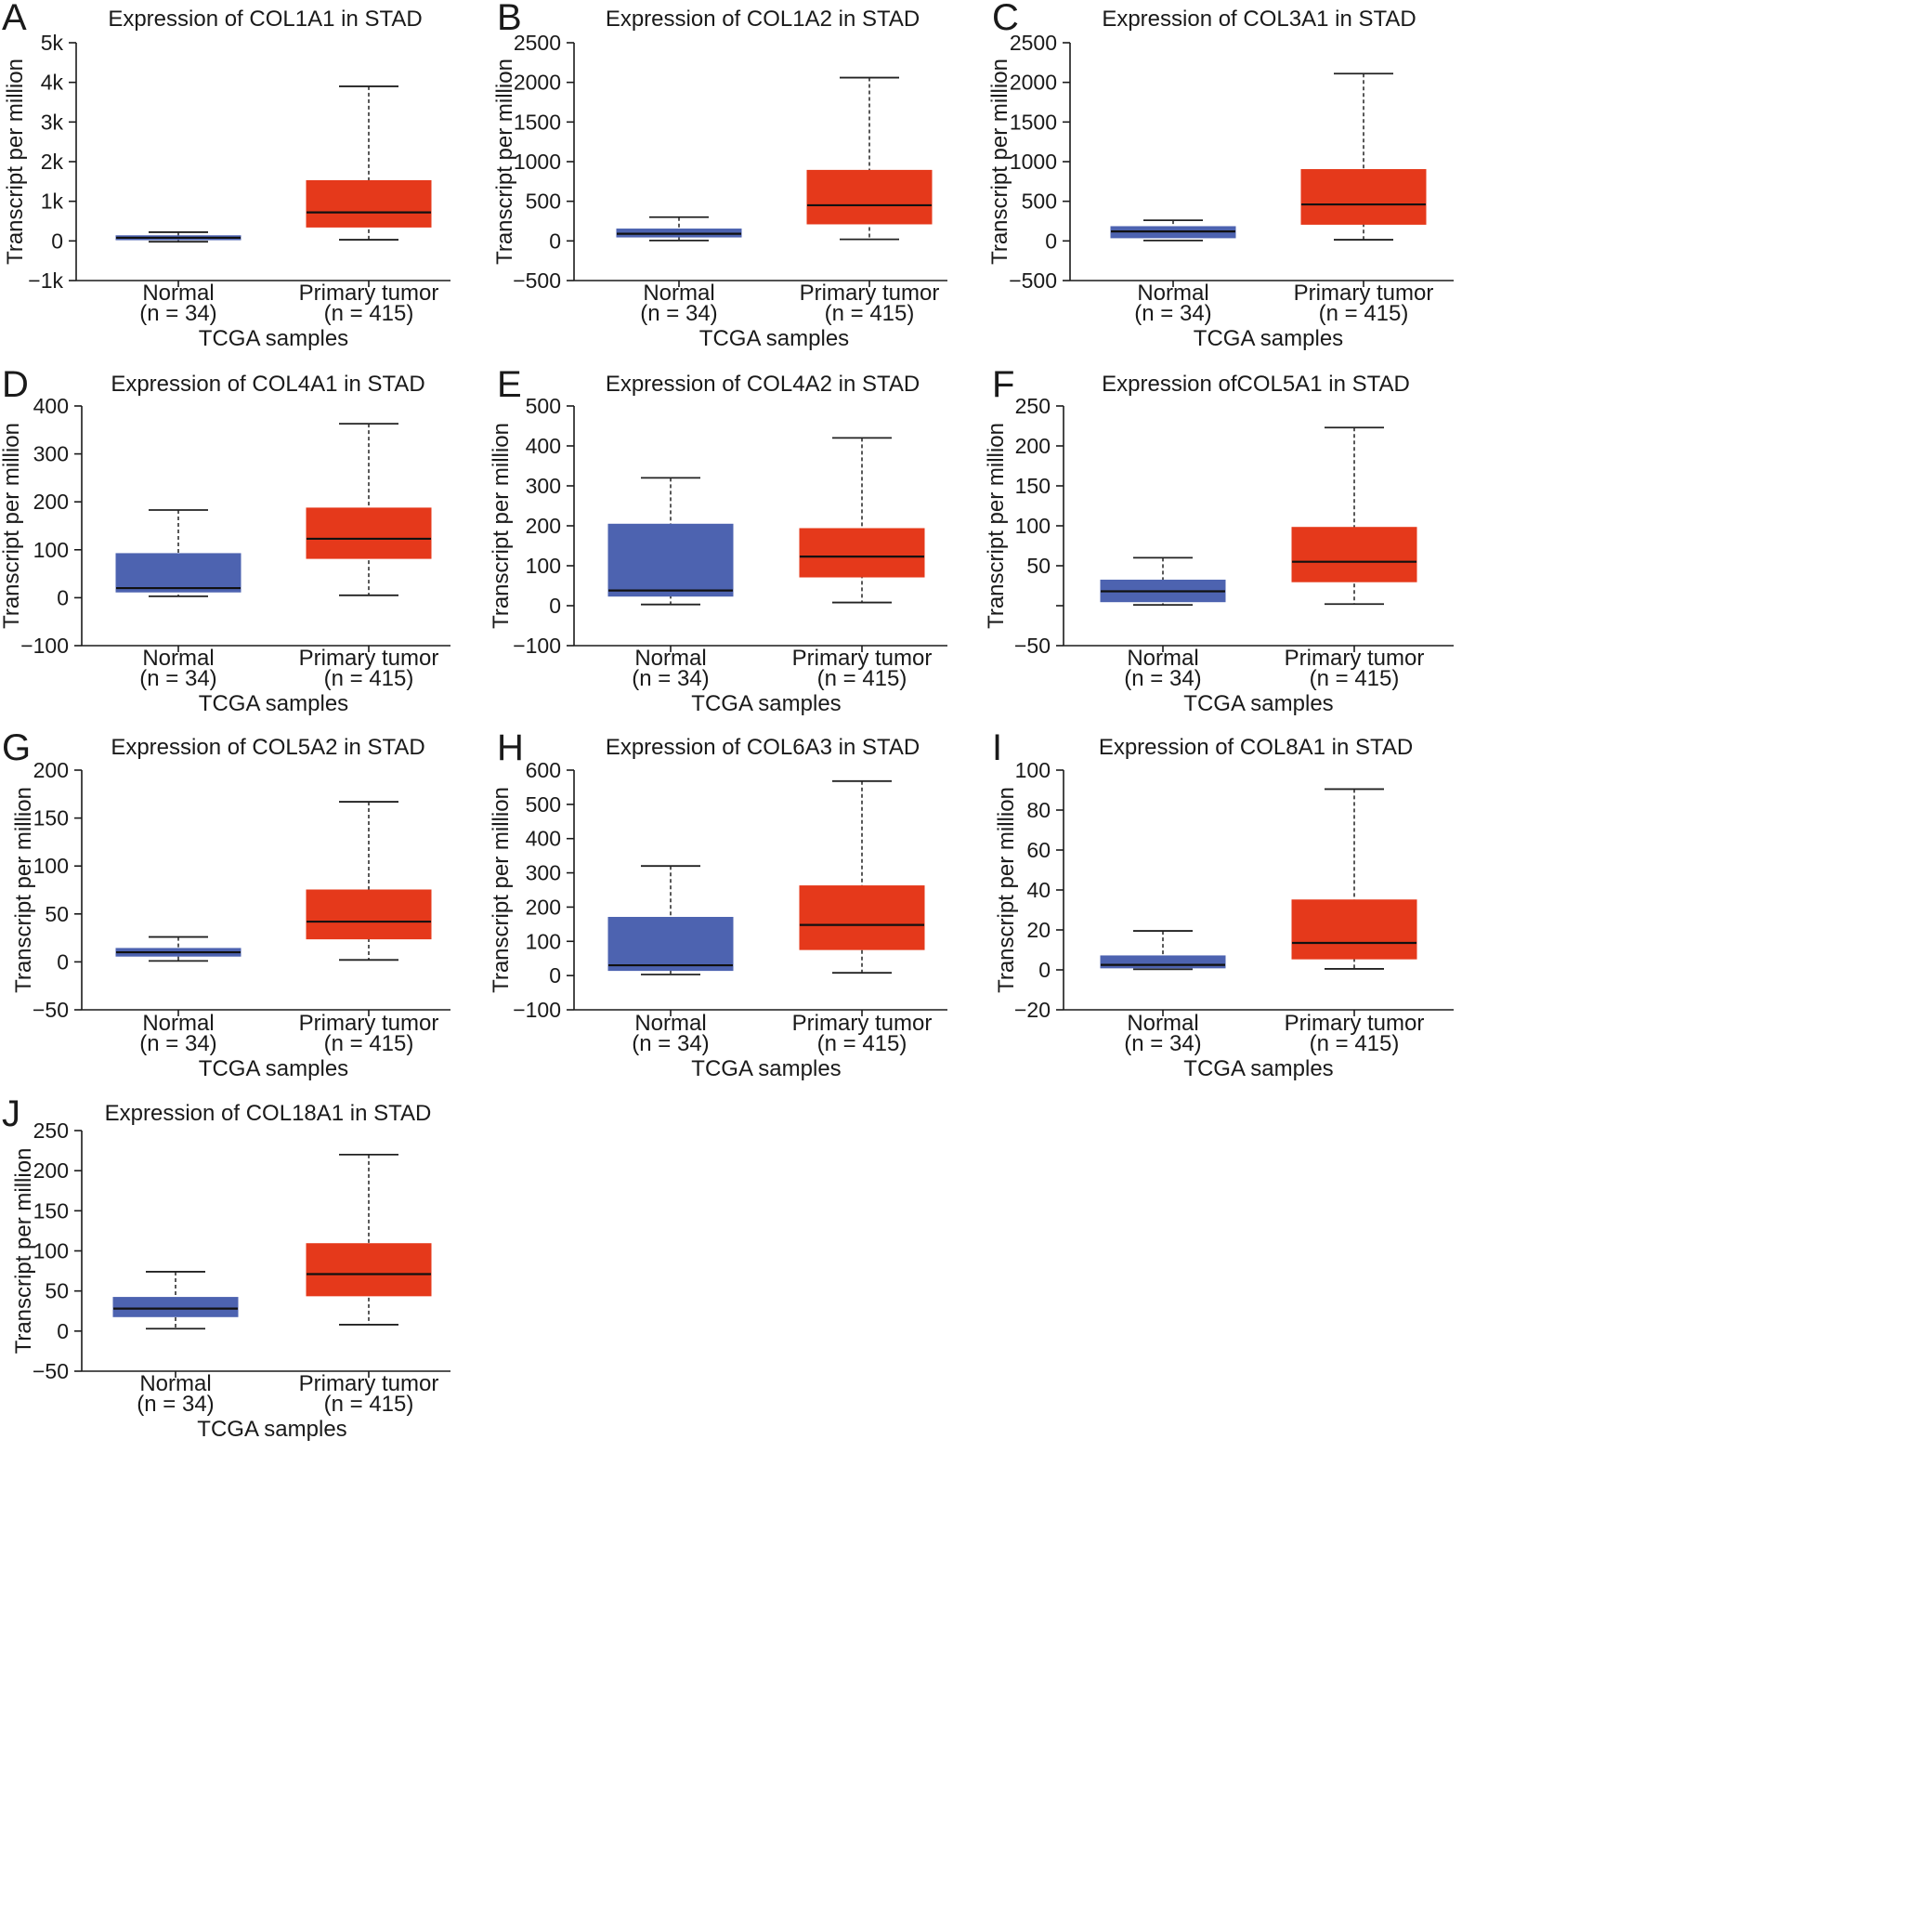  What do you see at coordinates (543, 839) in the screenshot?
I see `y-tick-label: 400` at bounding box center [543, 839].